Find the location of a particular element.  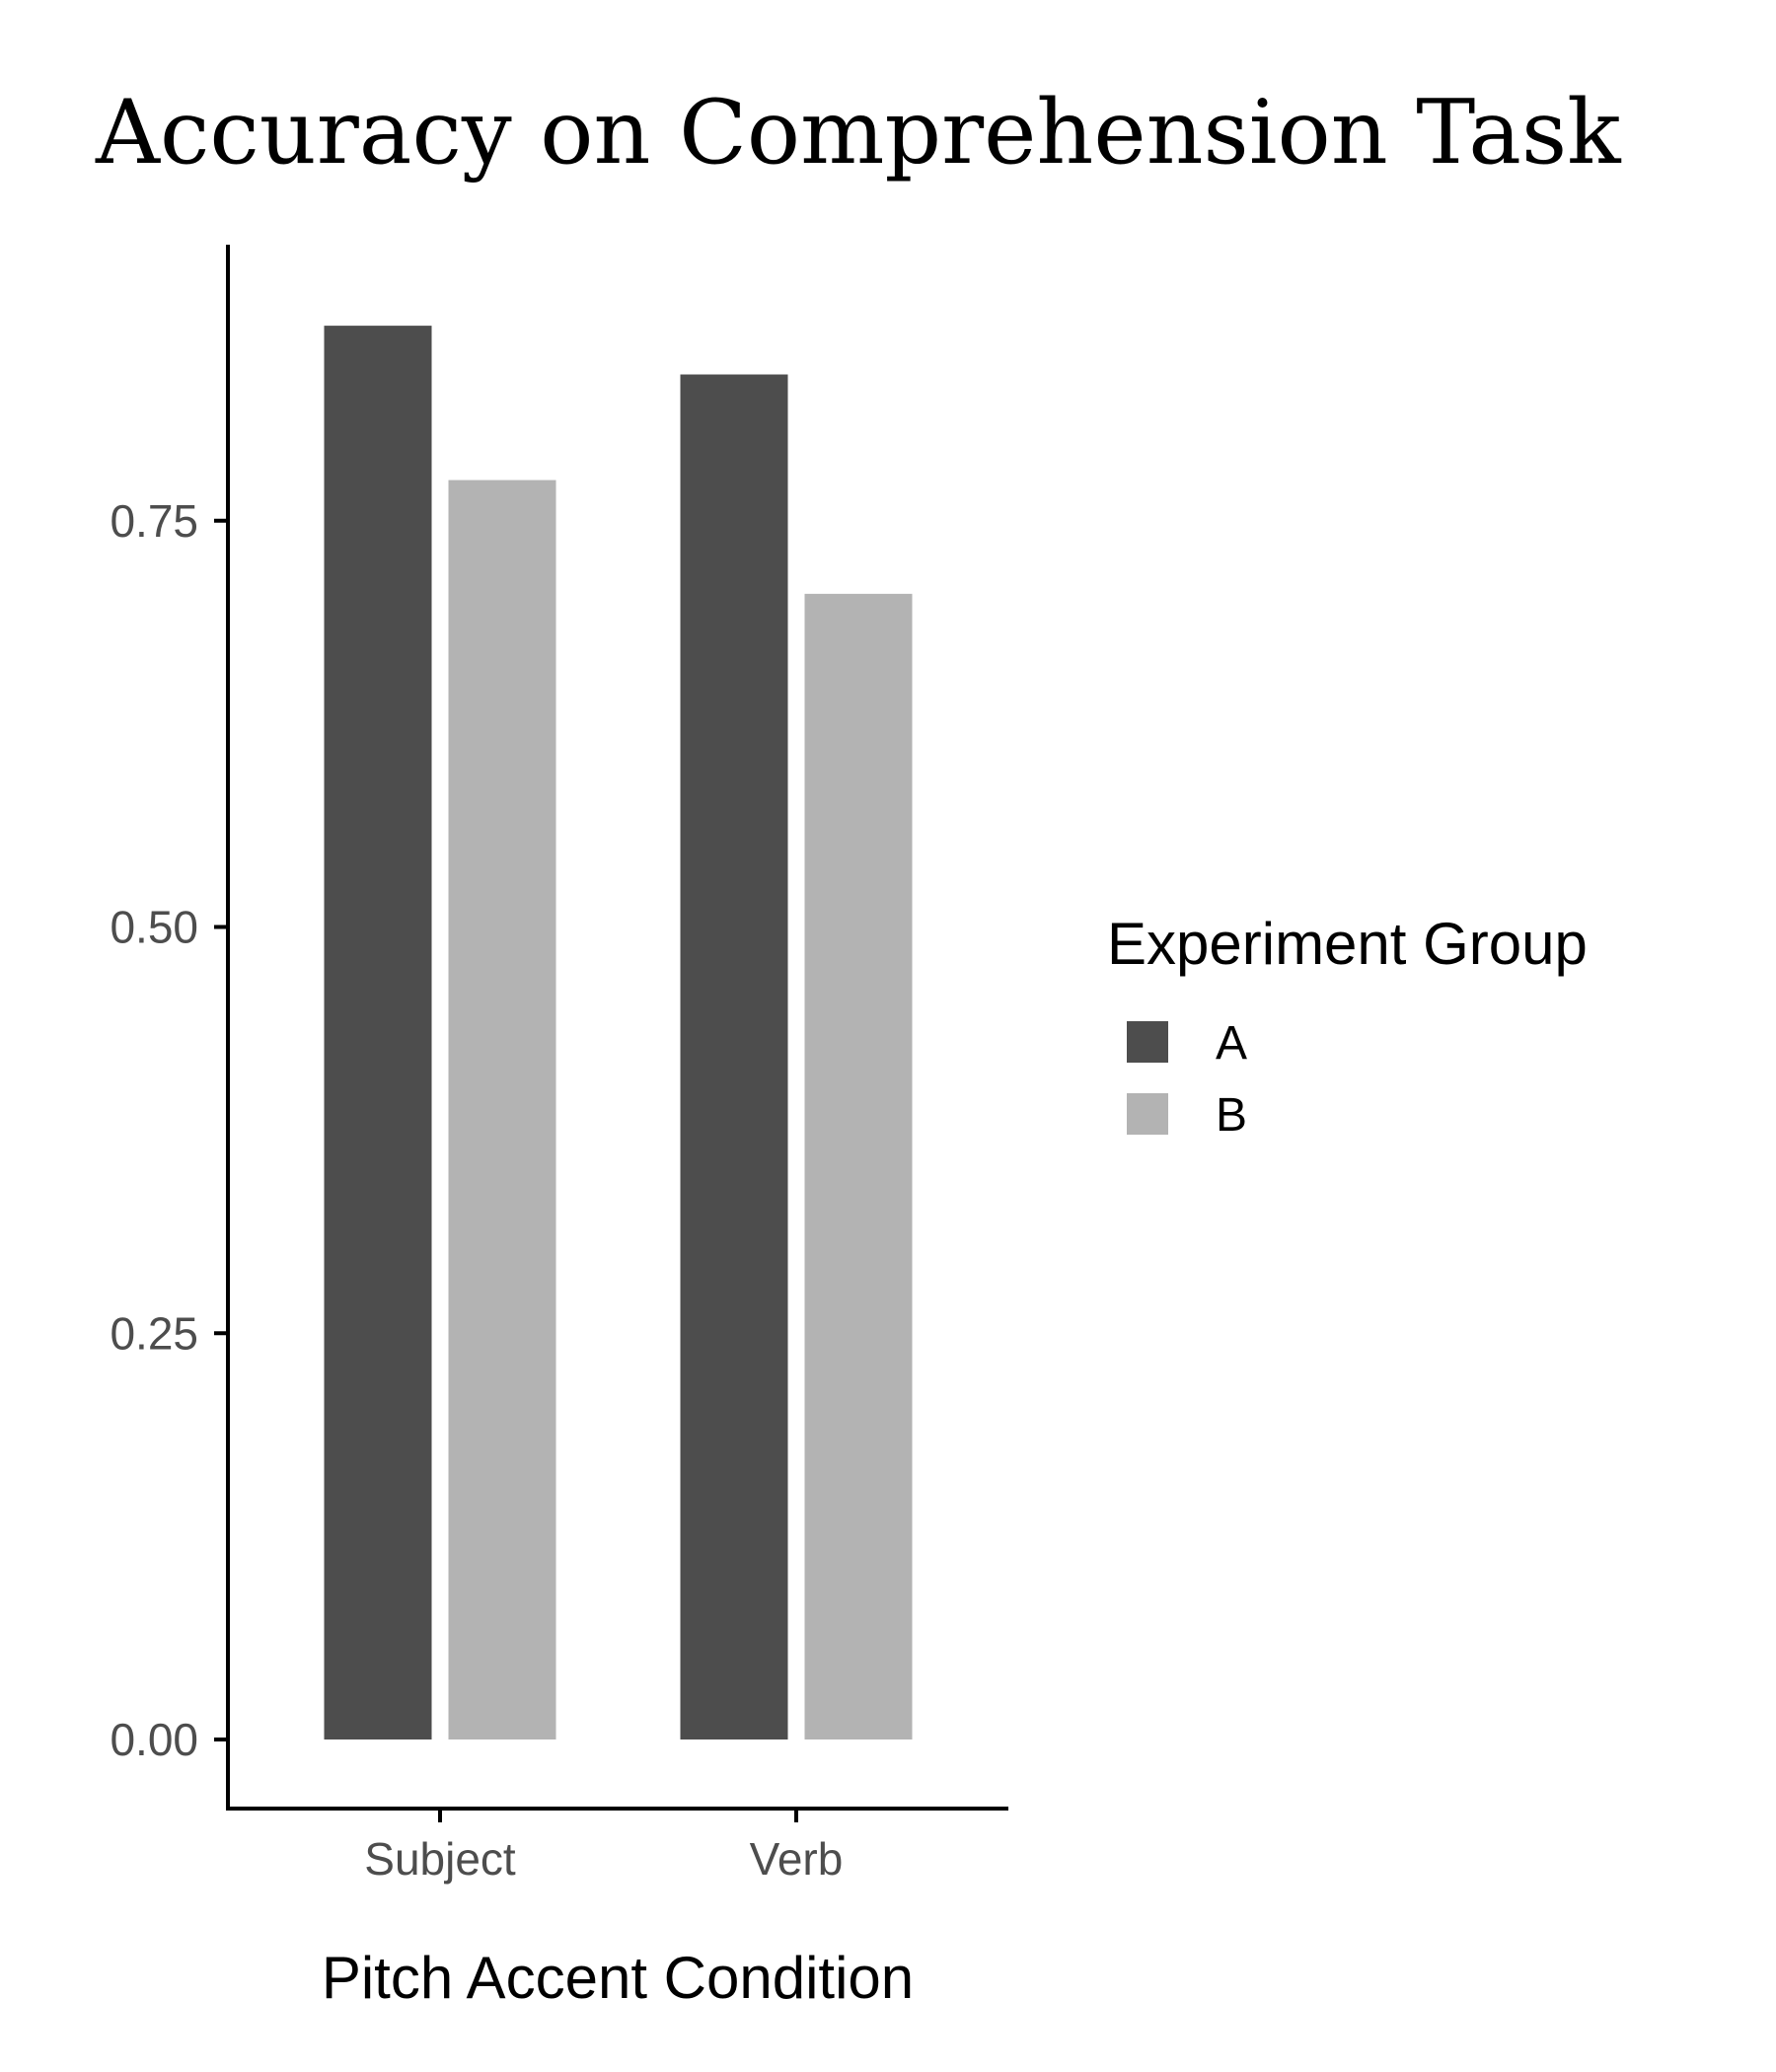

legend: Experiment Group AB is located at coordinates (1348, 1026).